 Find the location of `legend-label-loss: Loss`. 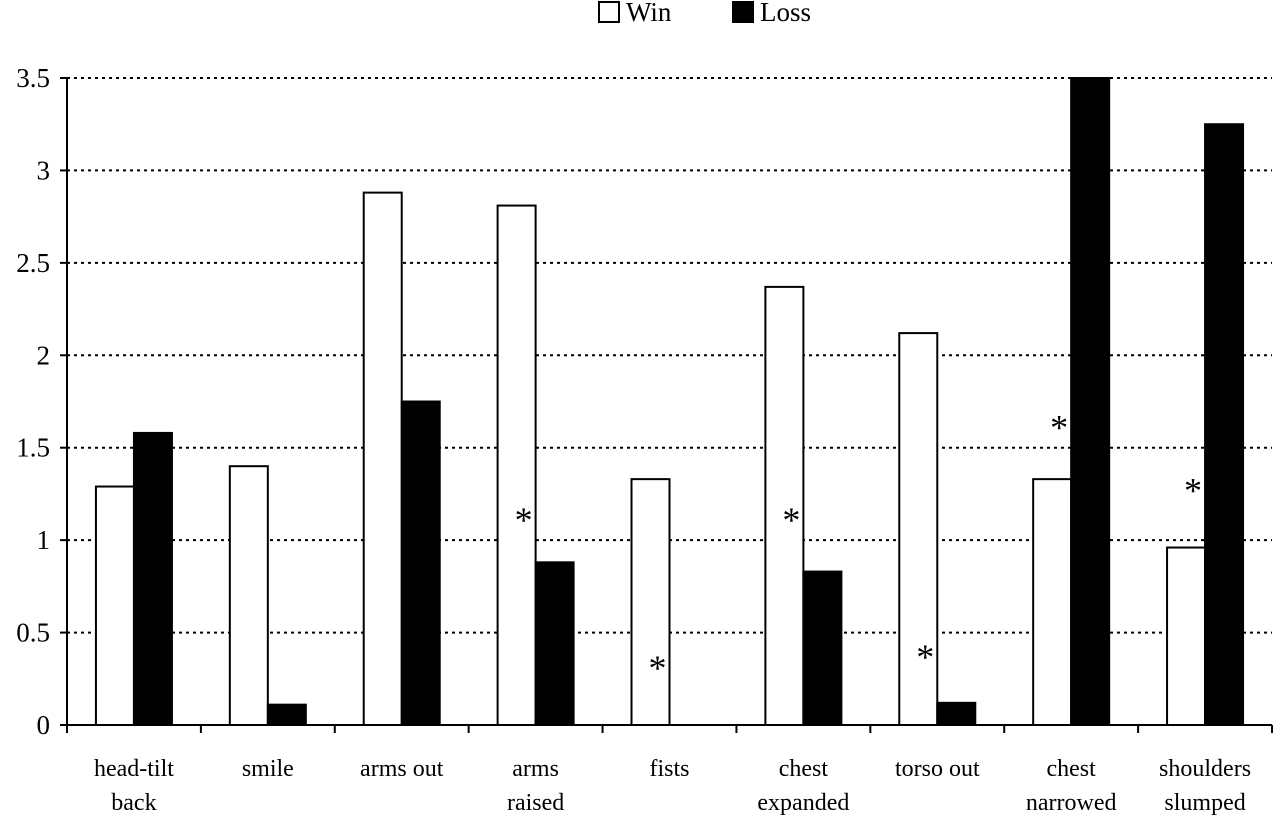

legend-label-loss: Loss is located at coordinates (785, 13).